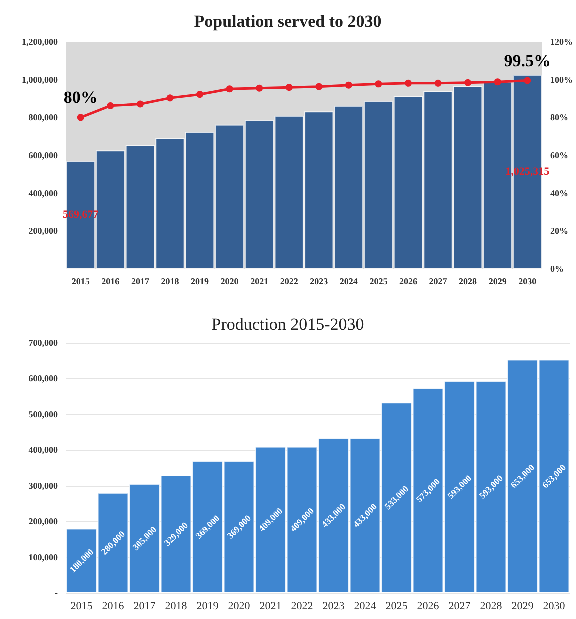  I want to click on y-tick-label: 500,000, so click(43, 414).